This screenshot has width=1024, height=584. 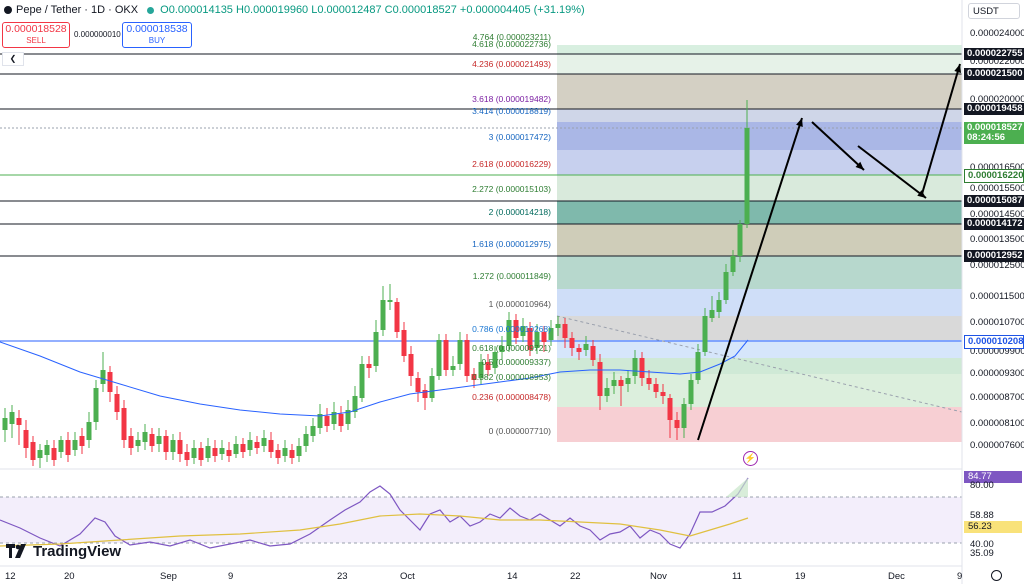 What do you see at coordinates (63, 551) in the screenshot?
I see `tradingview-logo: TradingView` at bounding box center [63, 551].